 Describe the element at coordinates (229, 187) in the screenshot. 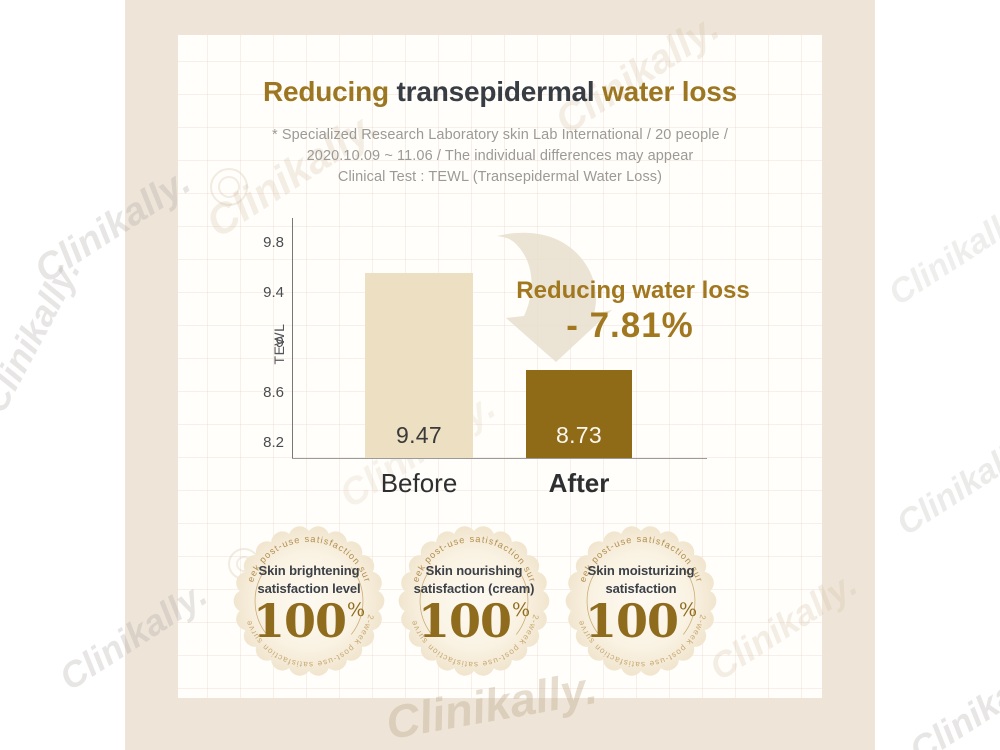

I see `watermark-ring-icon` at that location.